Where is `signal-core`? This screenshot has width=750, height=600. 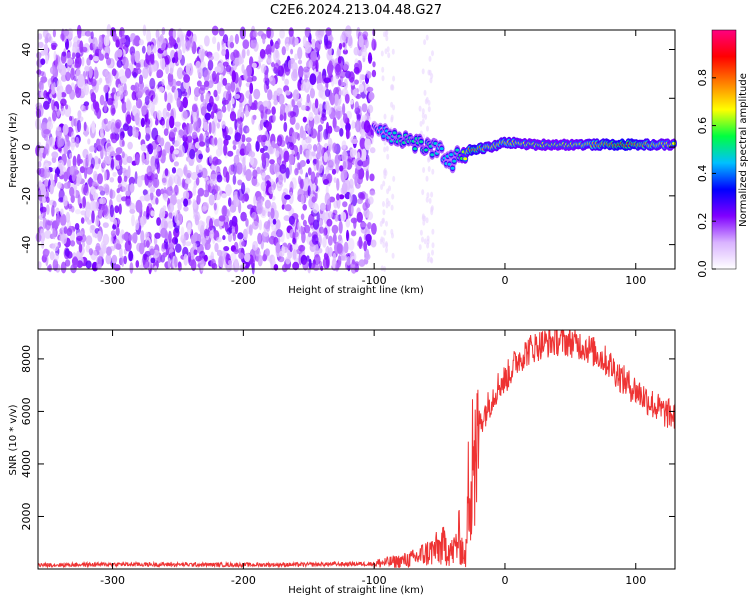
signal-core is located at coordinates (415, 149).